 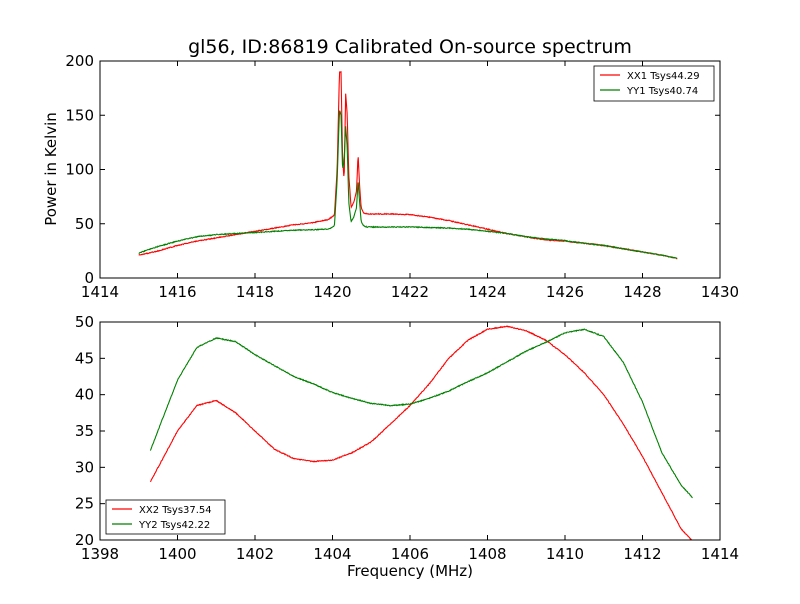 I want to click on x-tick-label: 1430, so click(x=720, y=292).